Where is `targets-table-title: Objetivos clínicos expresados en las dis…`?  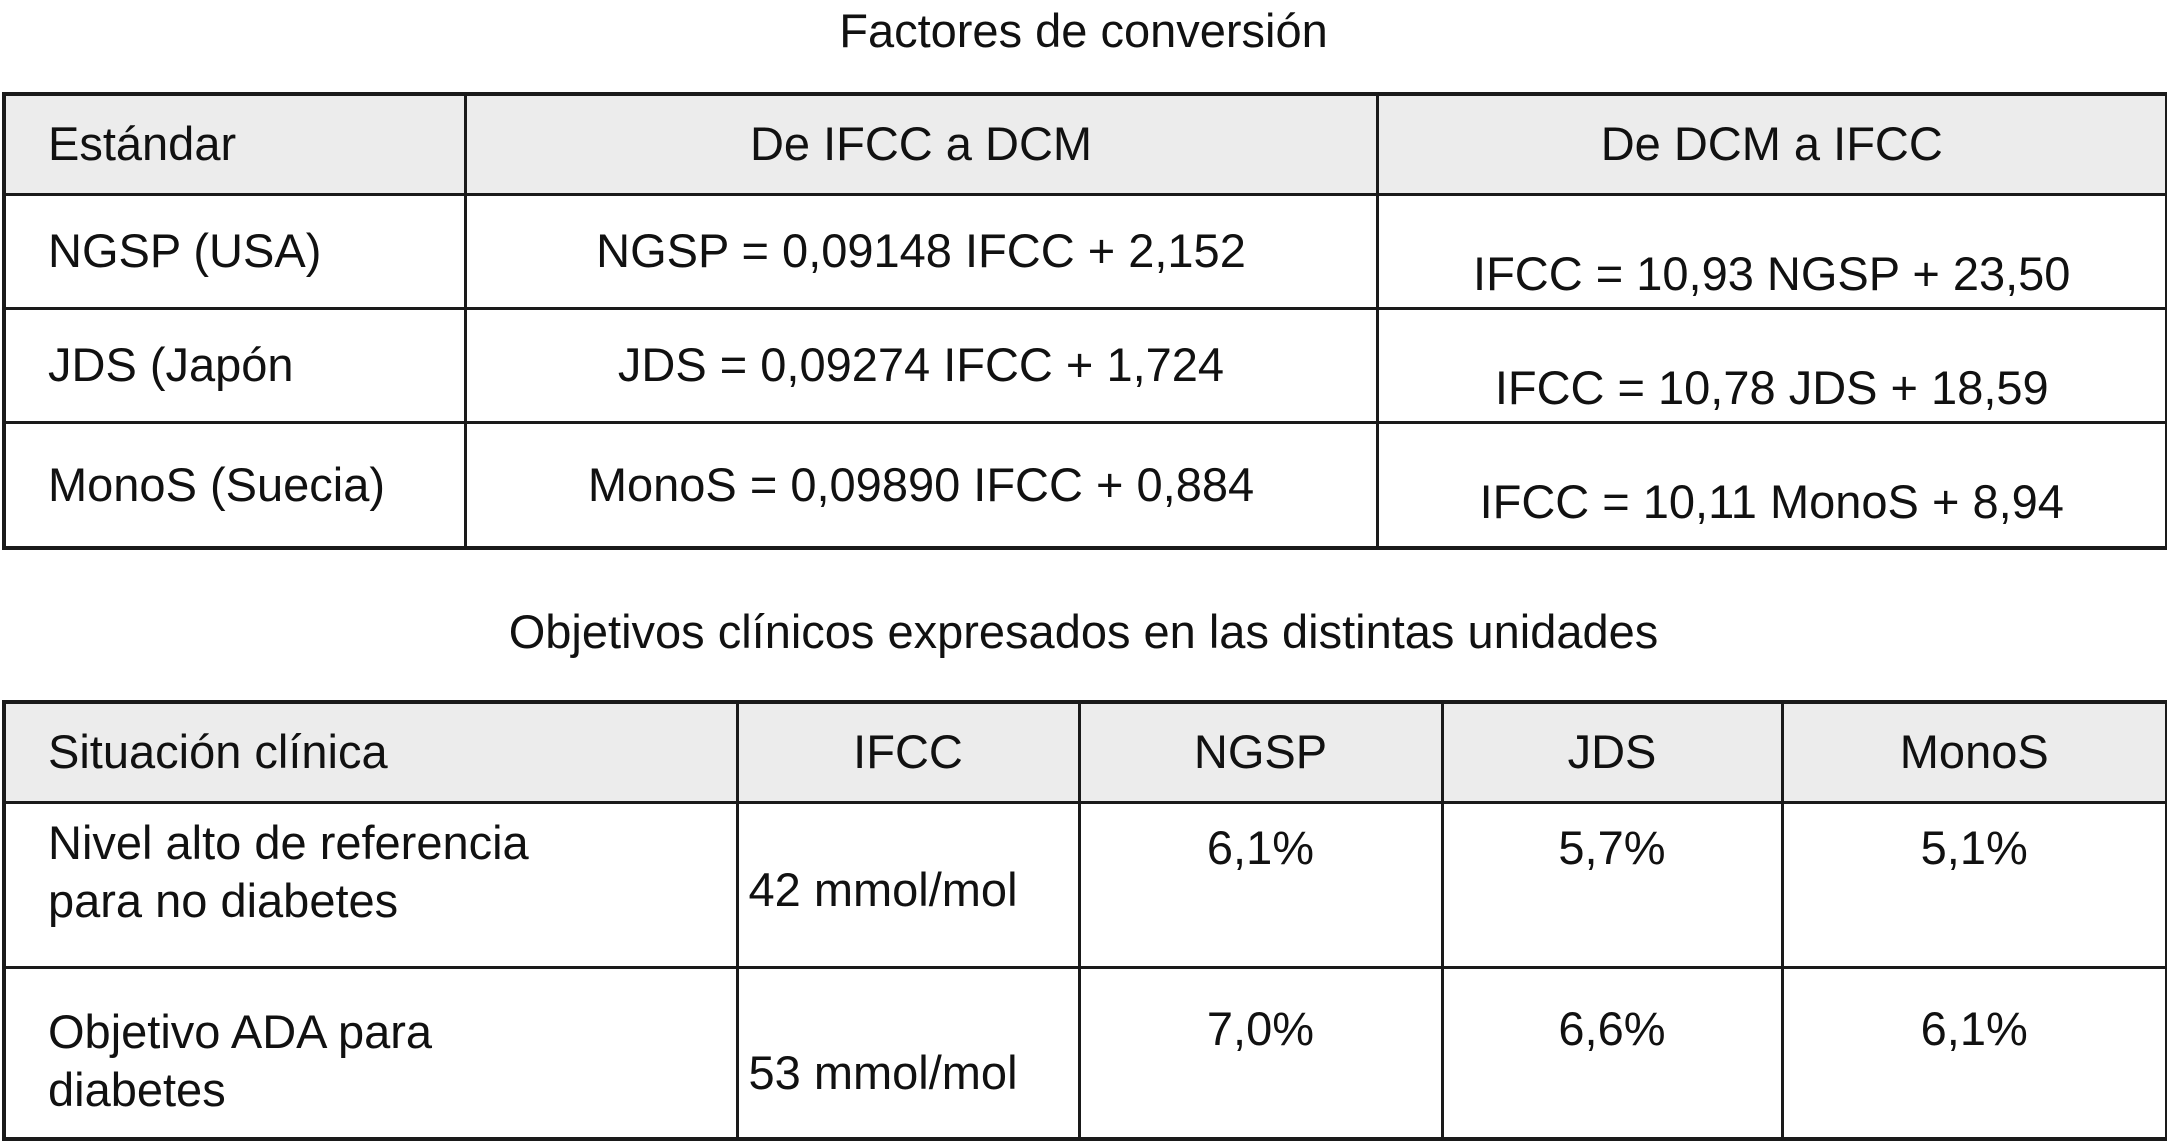
targets-table-title: Objetivos clínicos expresados en las dis… is located at coordinates (1083, 631).